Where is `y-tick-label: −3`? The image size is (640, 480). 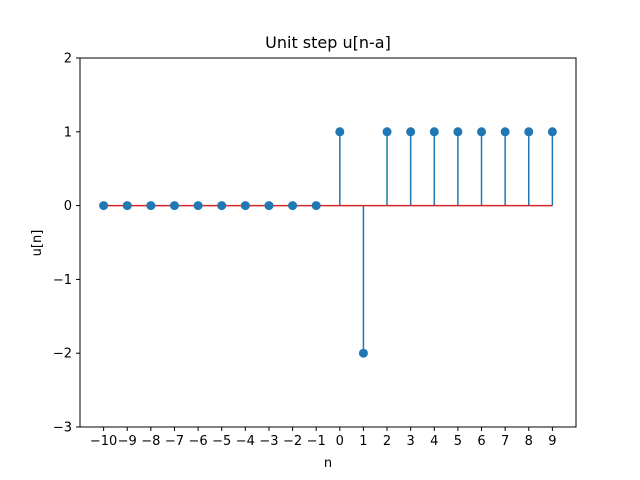 y-tick-label: −3 is located at coordinates (62, 428).